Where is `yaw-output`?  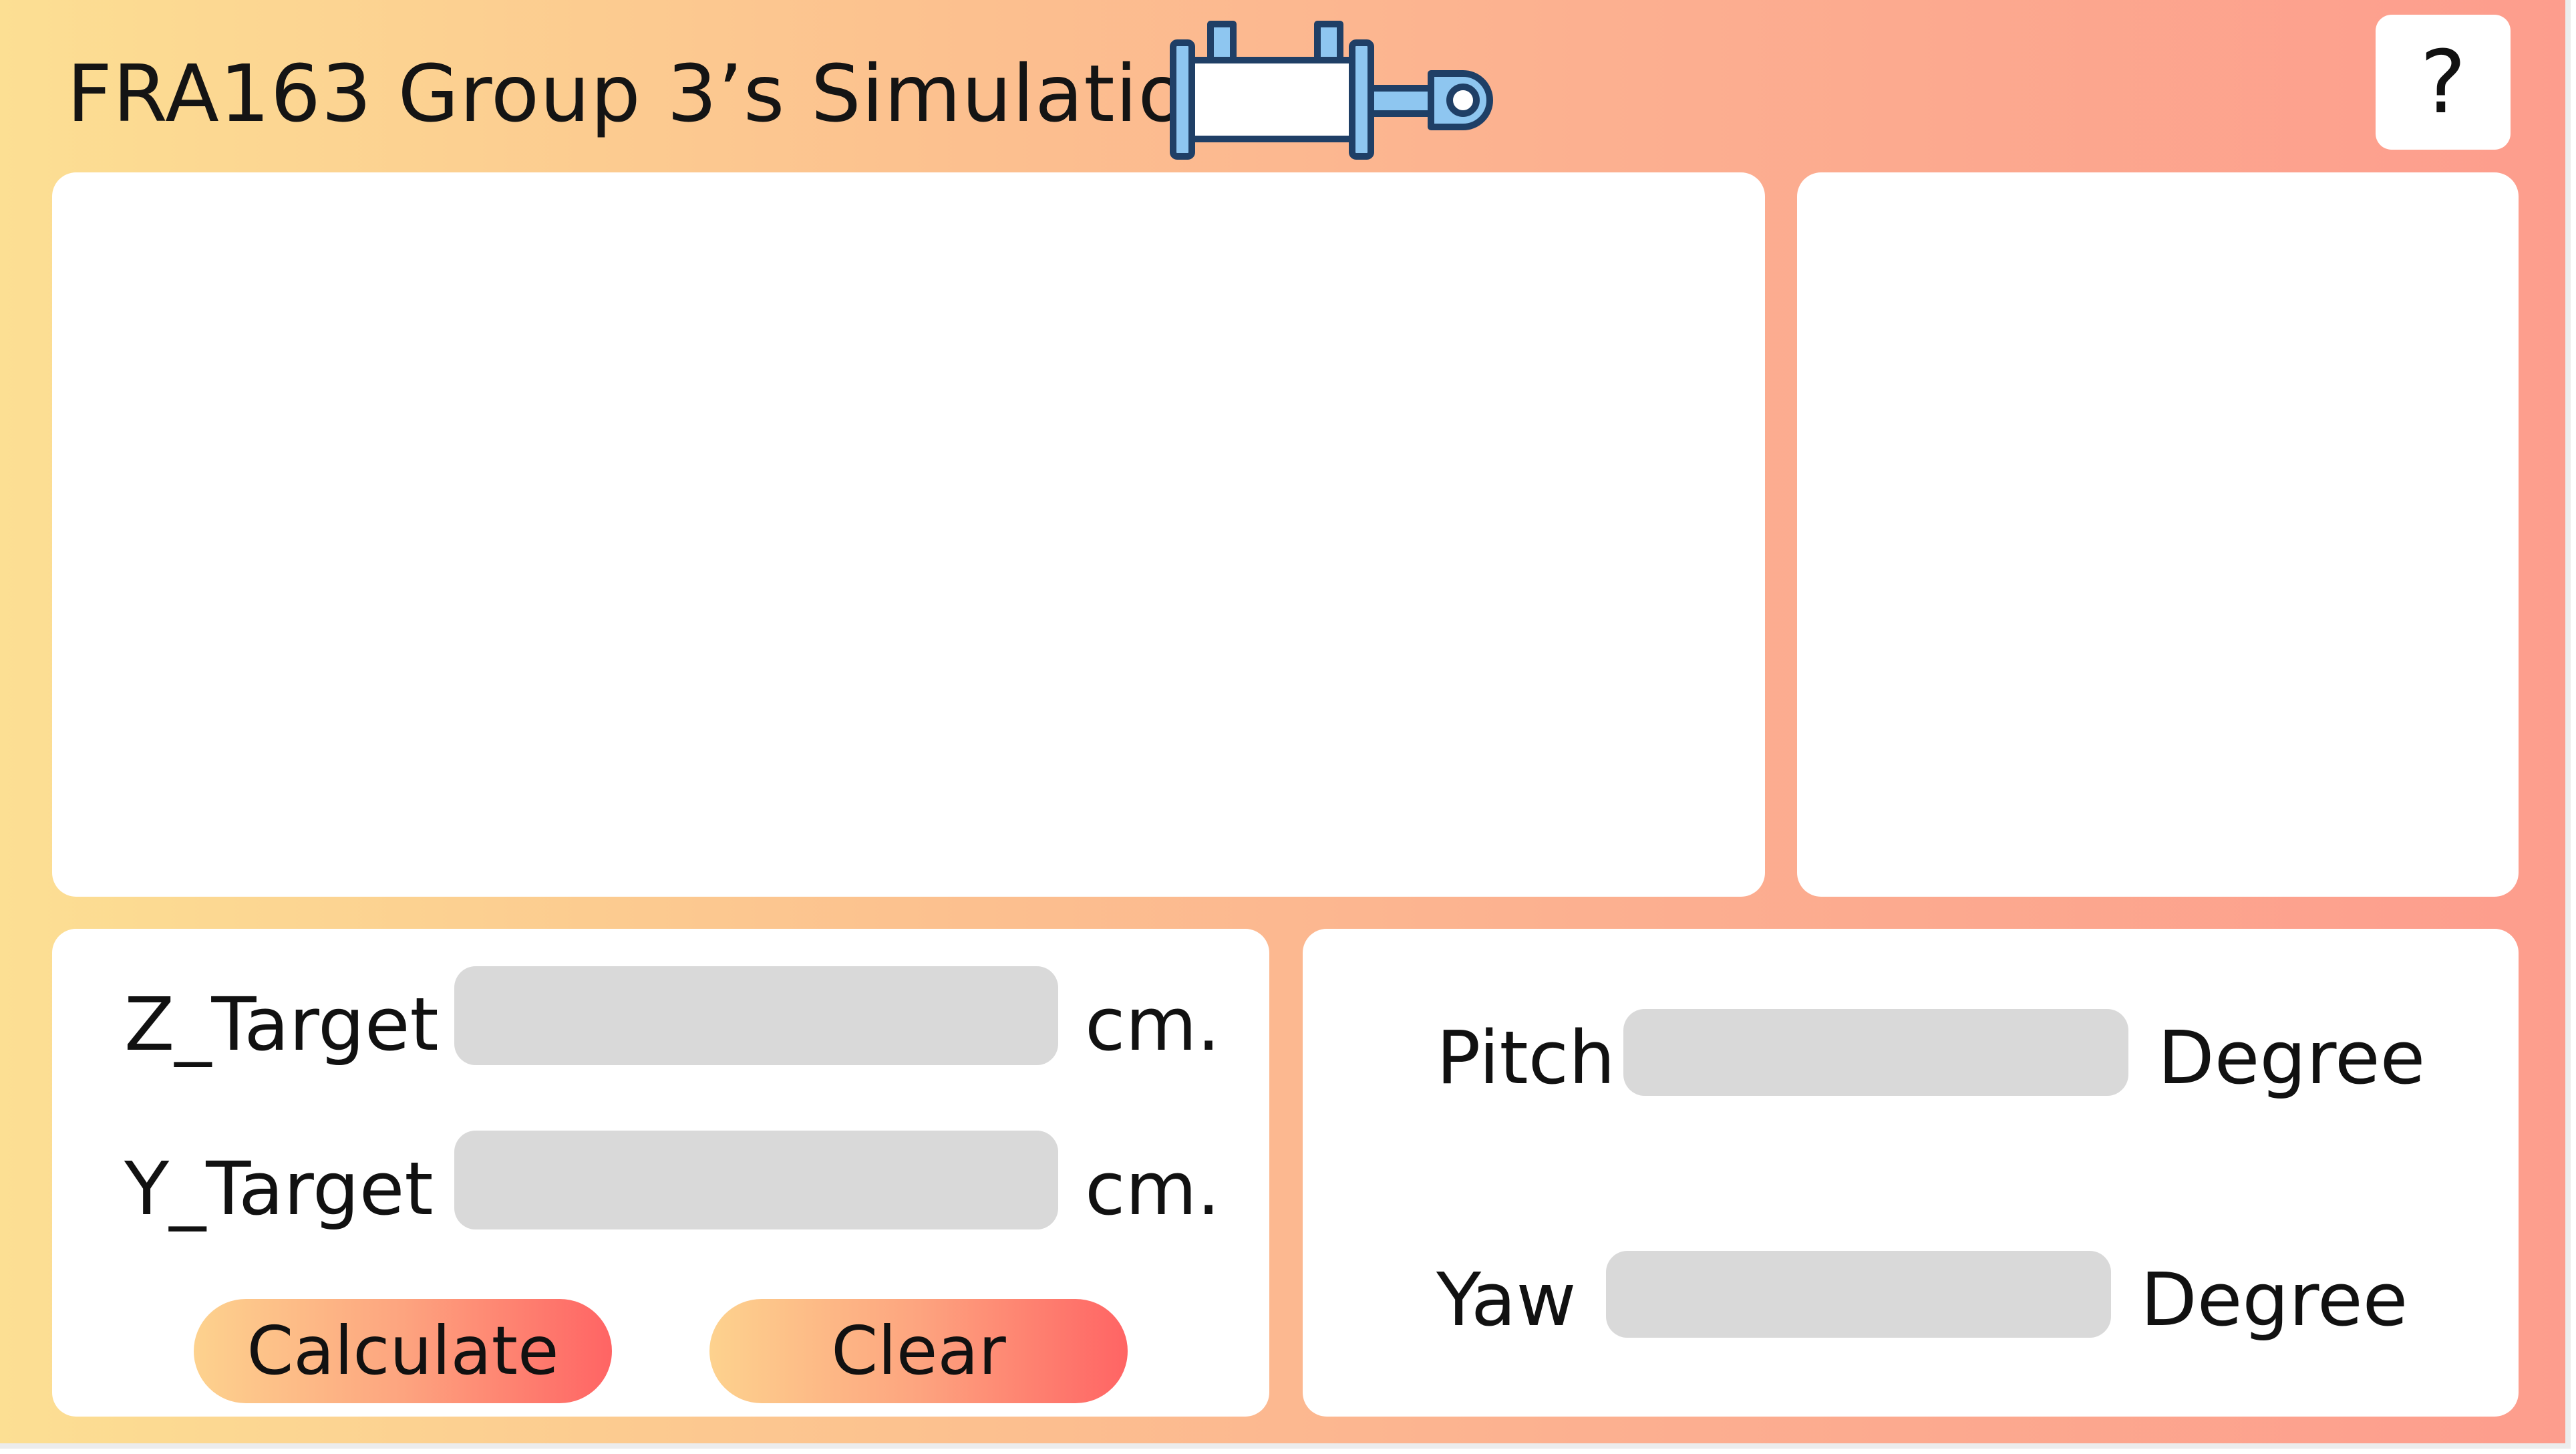
yaw-output is located at coordinates (1858, 1295).